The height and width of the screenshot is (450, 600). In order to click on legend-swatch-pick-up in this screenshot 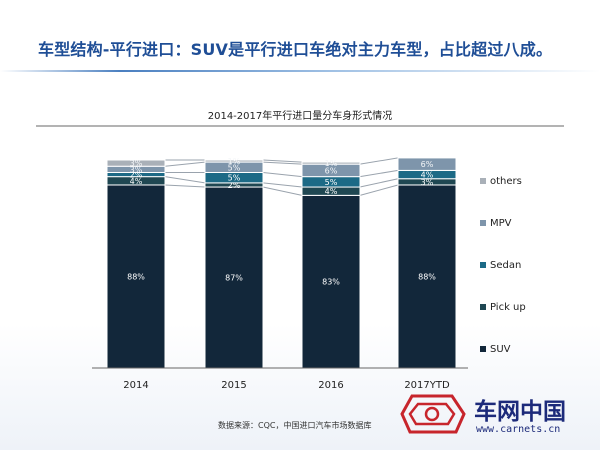, I will do `click(483, 307)`.